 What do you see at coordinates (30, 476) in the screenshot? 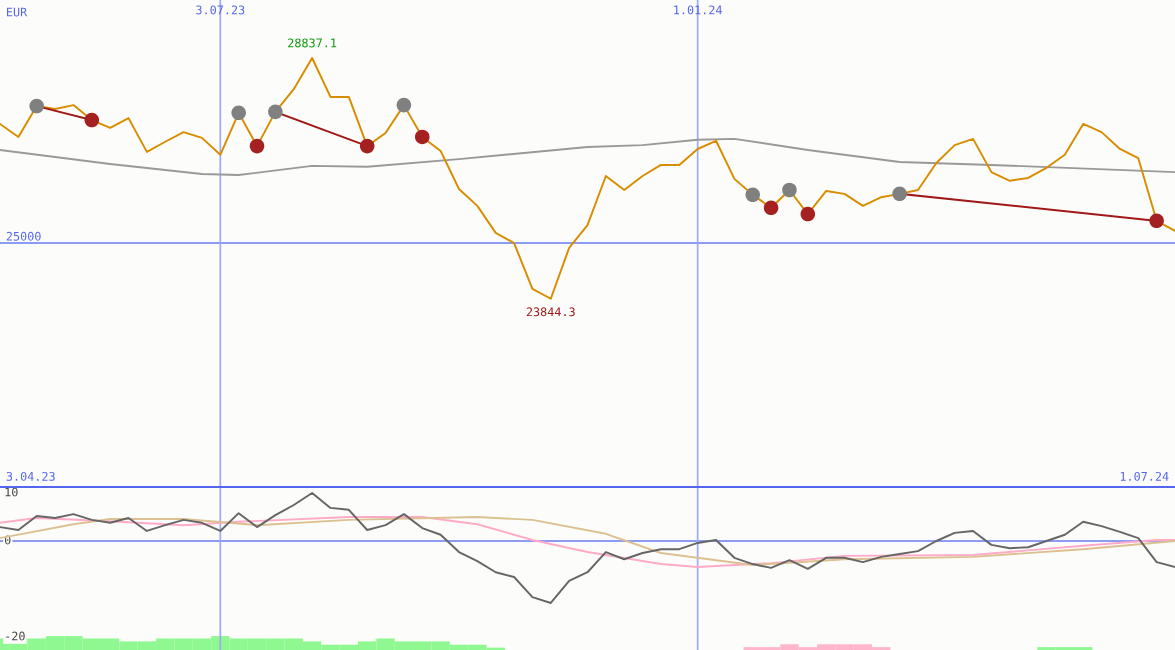
I see `annotation: 3.04.23` at bounding box center [30, 476].